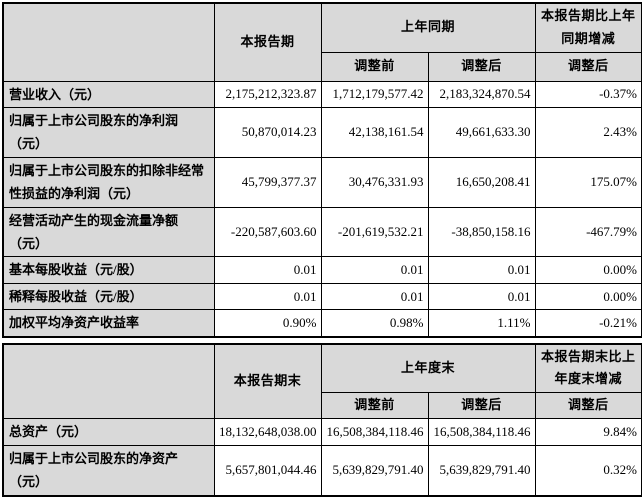 The height and width of the screenshot is (497, 642). I want to click on row-label: 归属于上市公司股东的扣除非经常性损益的净利润（元）, so click(108, 182).